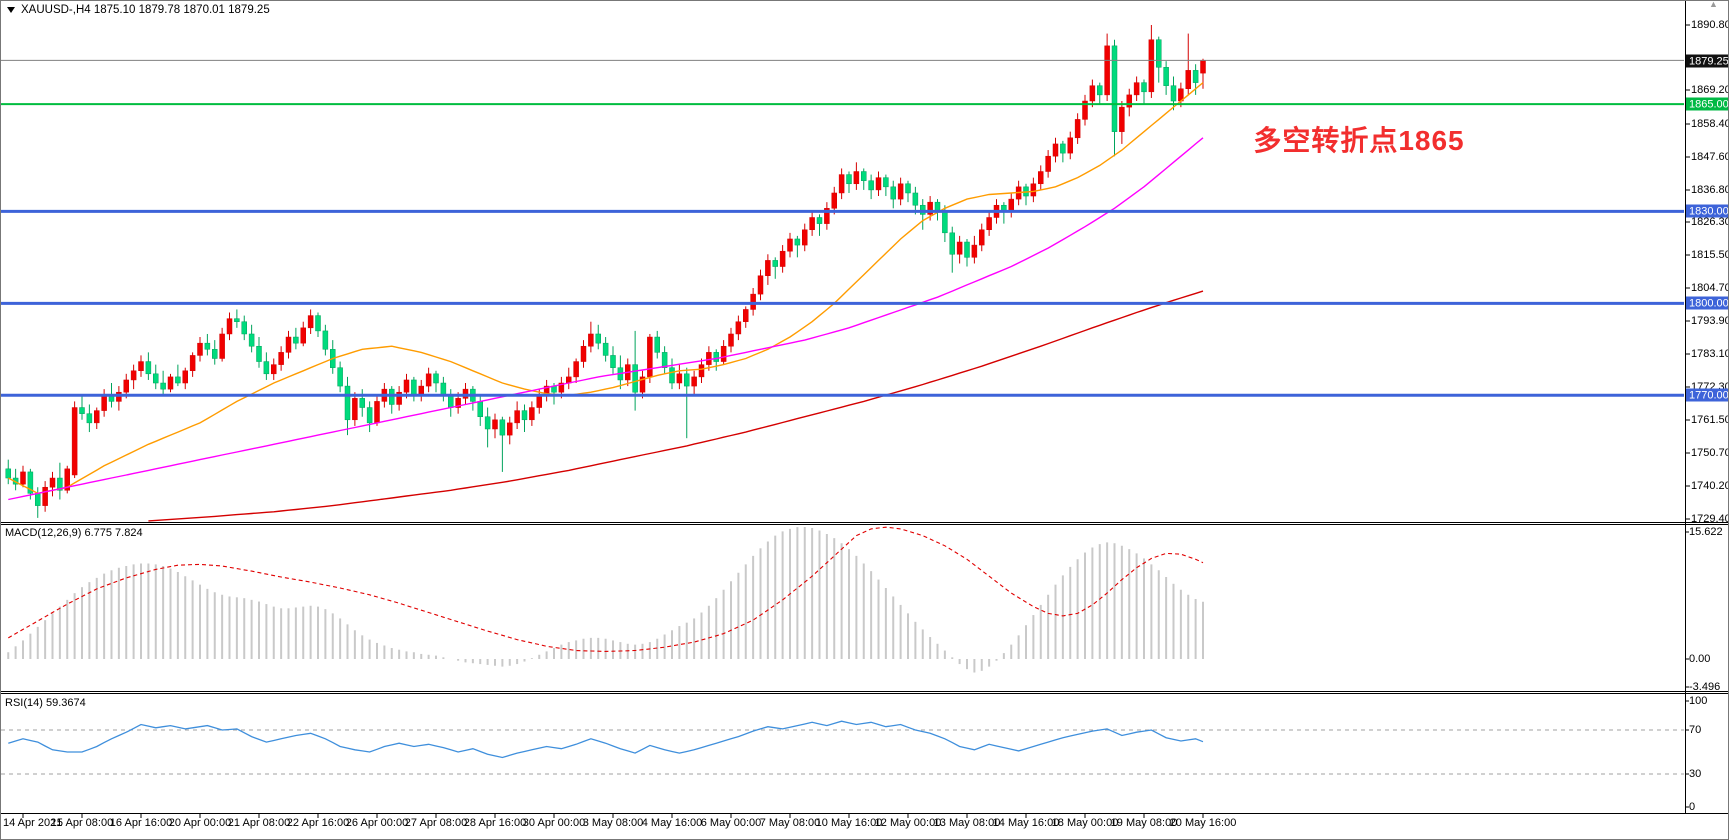 This screenshot has height=840, width=1729. I want to click on price-tick-label: 1836.80, so click(1710, 190).